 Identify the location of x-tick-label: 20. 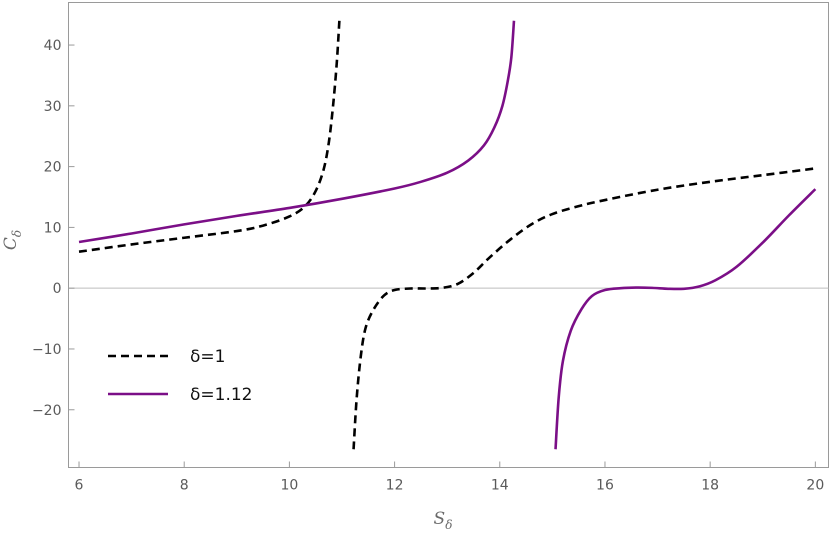
(815, 486).